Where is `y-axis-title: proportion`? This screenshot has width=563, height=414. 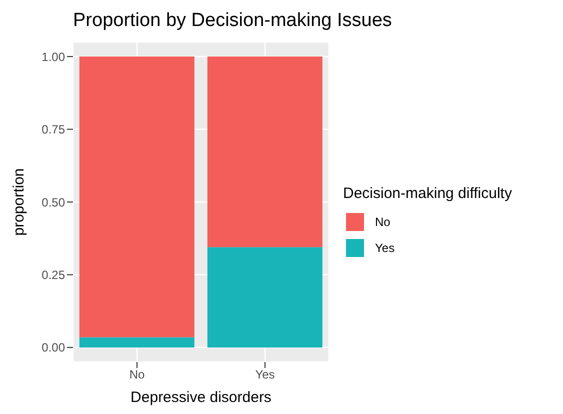 y-axis-title: proportion is located at coordinates (19, 202).